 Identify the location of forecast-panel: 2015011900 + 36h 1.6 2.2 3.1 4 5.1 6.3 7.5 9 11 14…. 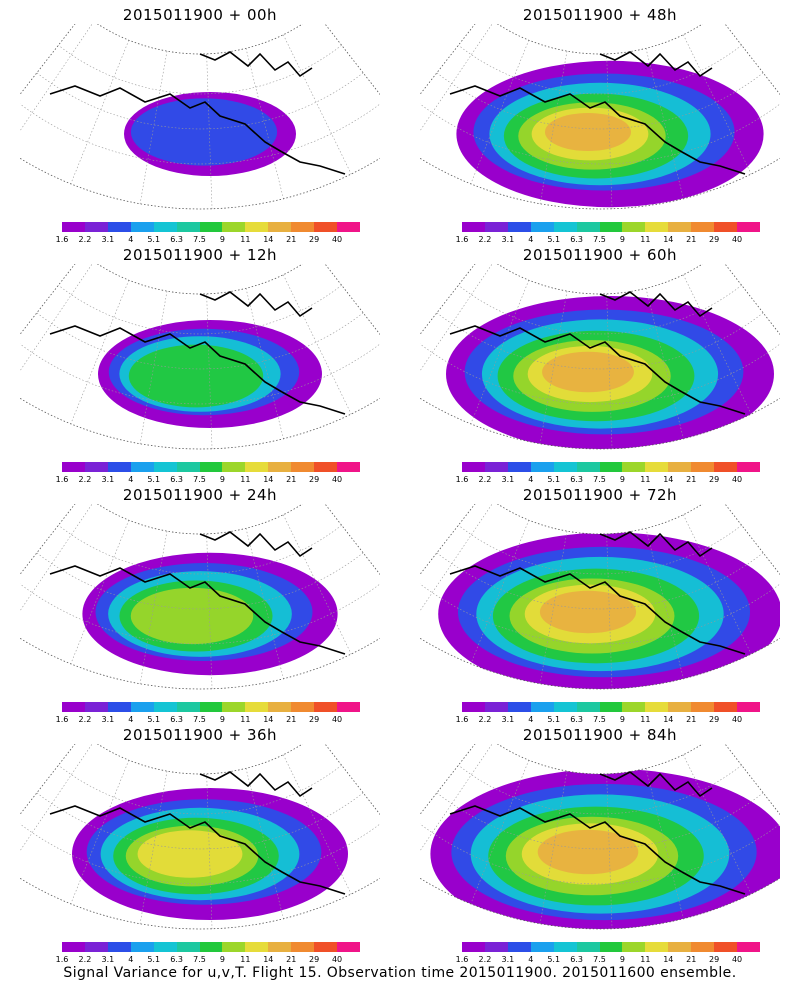
(200, 842).